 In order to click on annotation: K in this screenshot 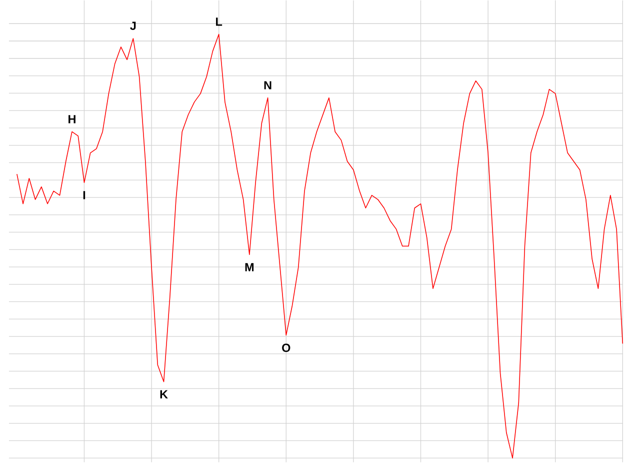, I will do `click(164, 394)`.